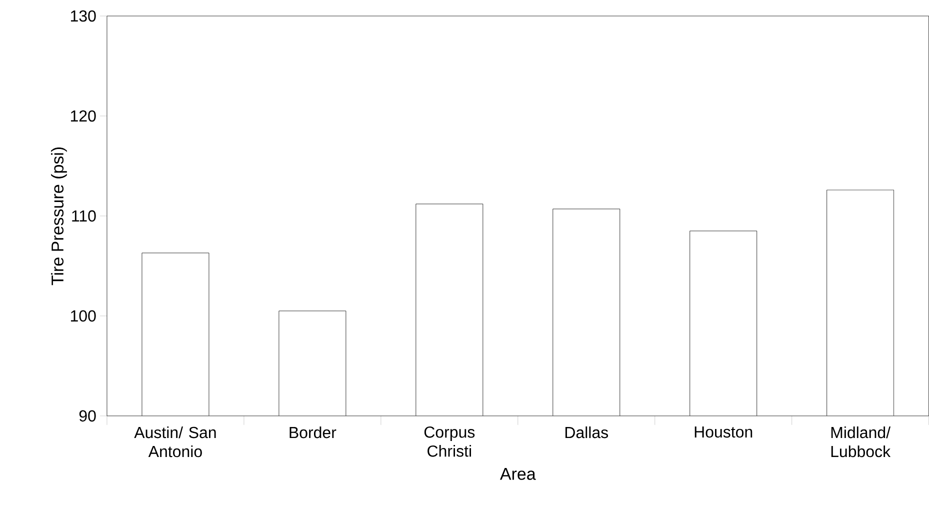 The image size is (929, 512). I want to click on y-axis-title: Tire Pressure (psi), so click(59, 217).